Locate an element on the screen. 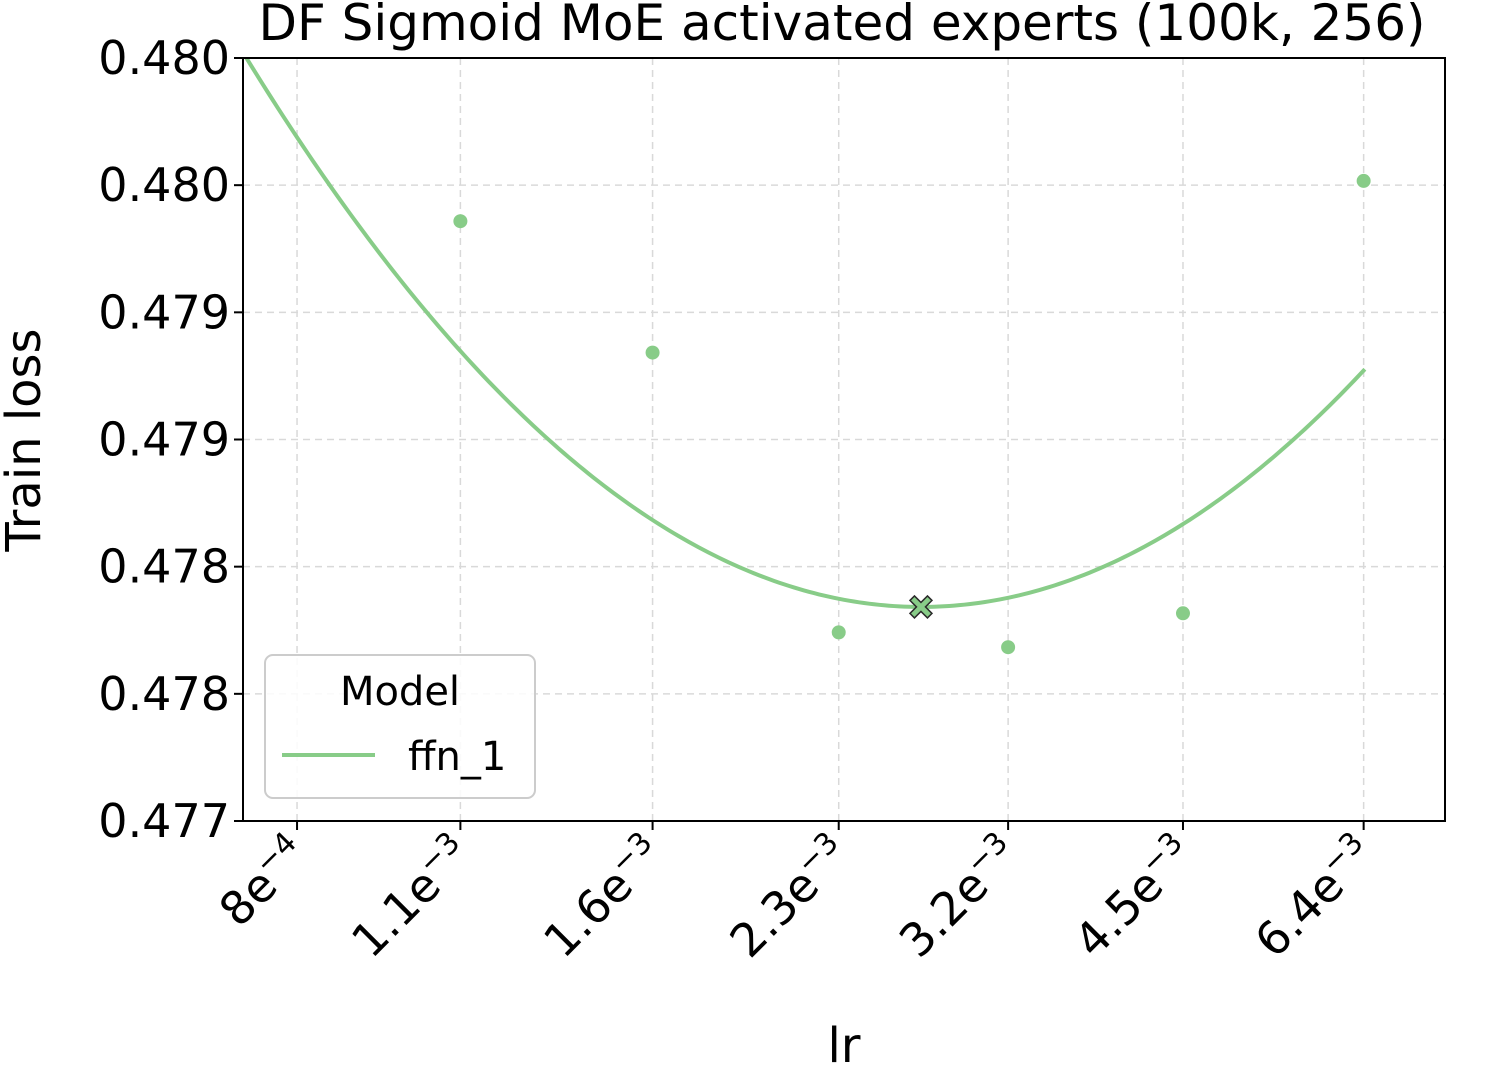 Image resolution: width=1493 pixels, height=1075 pixels. x-tick-label: 3.2e−3 is located at coordinates (958, 896).